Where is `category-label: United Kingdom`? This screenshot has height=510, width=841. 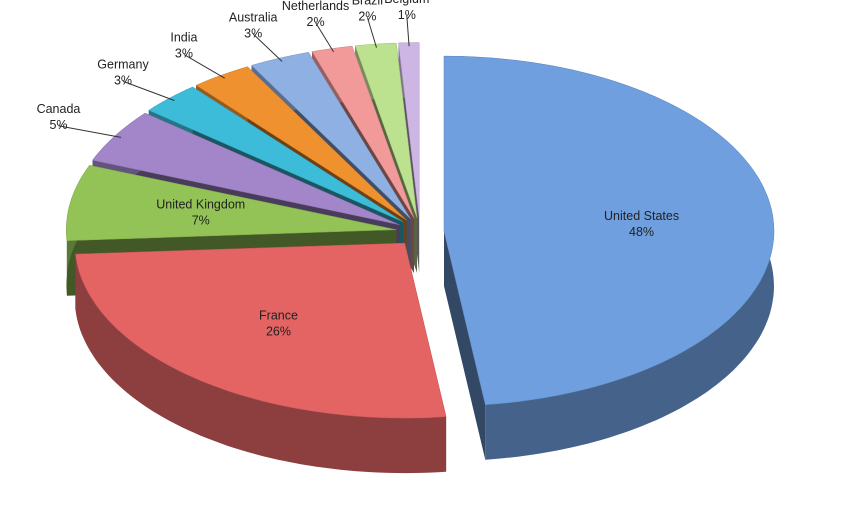
category-label: United Kingdom is located at coordinates (200, 205).